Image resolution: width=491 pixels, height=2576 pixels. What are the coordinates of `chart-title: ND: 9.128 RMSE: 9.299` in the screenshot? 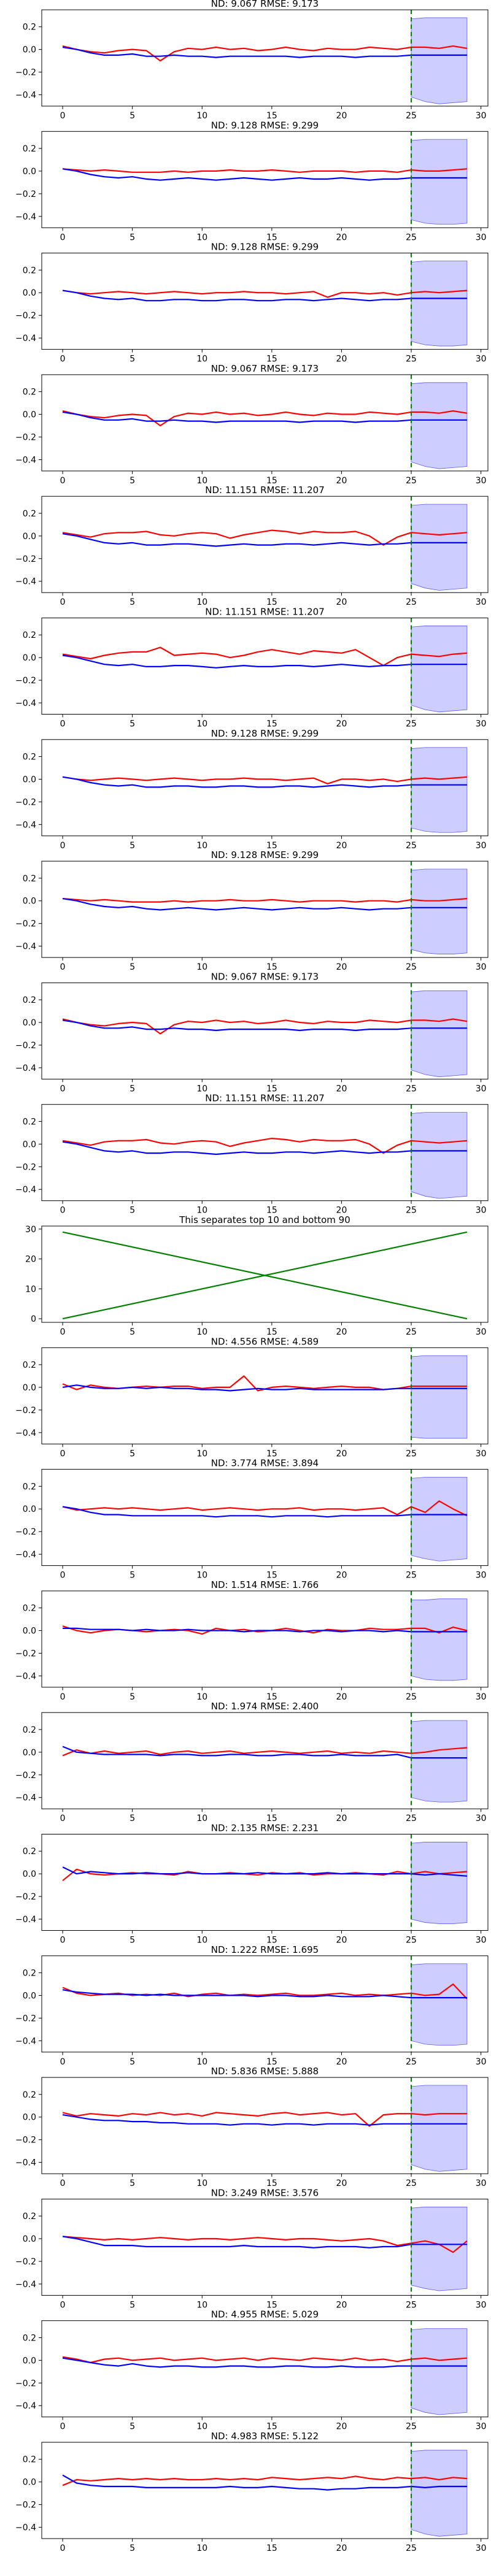 It's located at (265, 733).